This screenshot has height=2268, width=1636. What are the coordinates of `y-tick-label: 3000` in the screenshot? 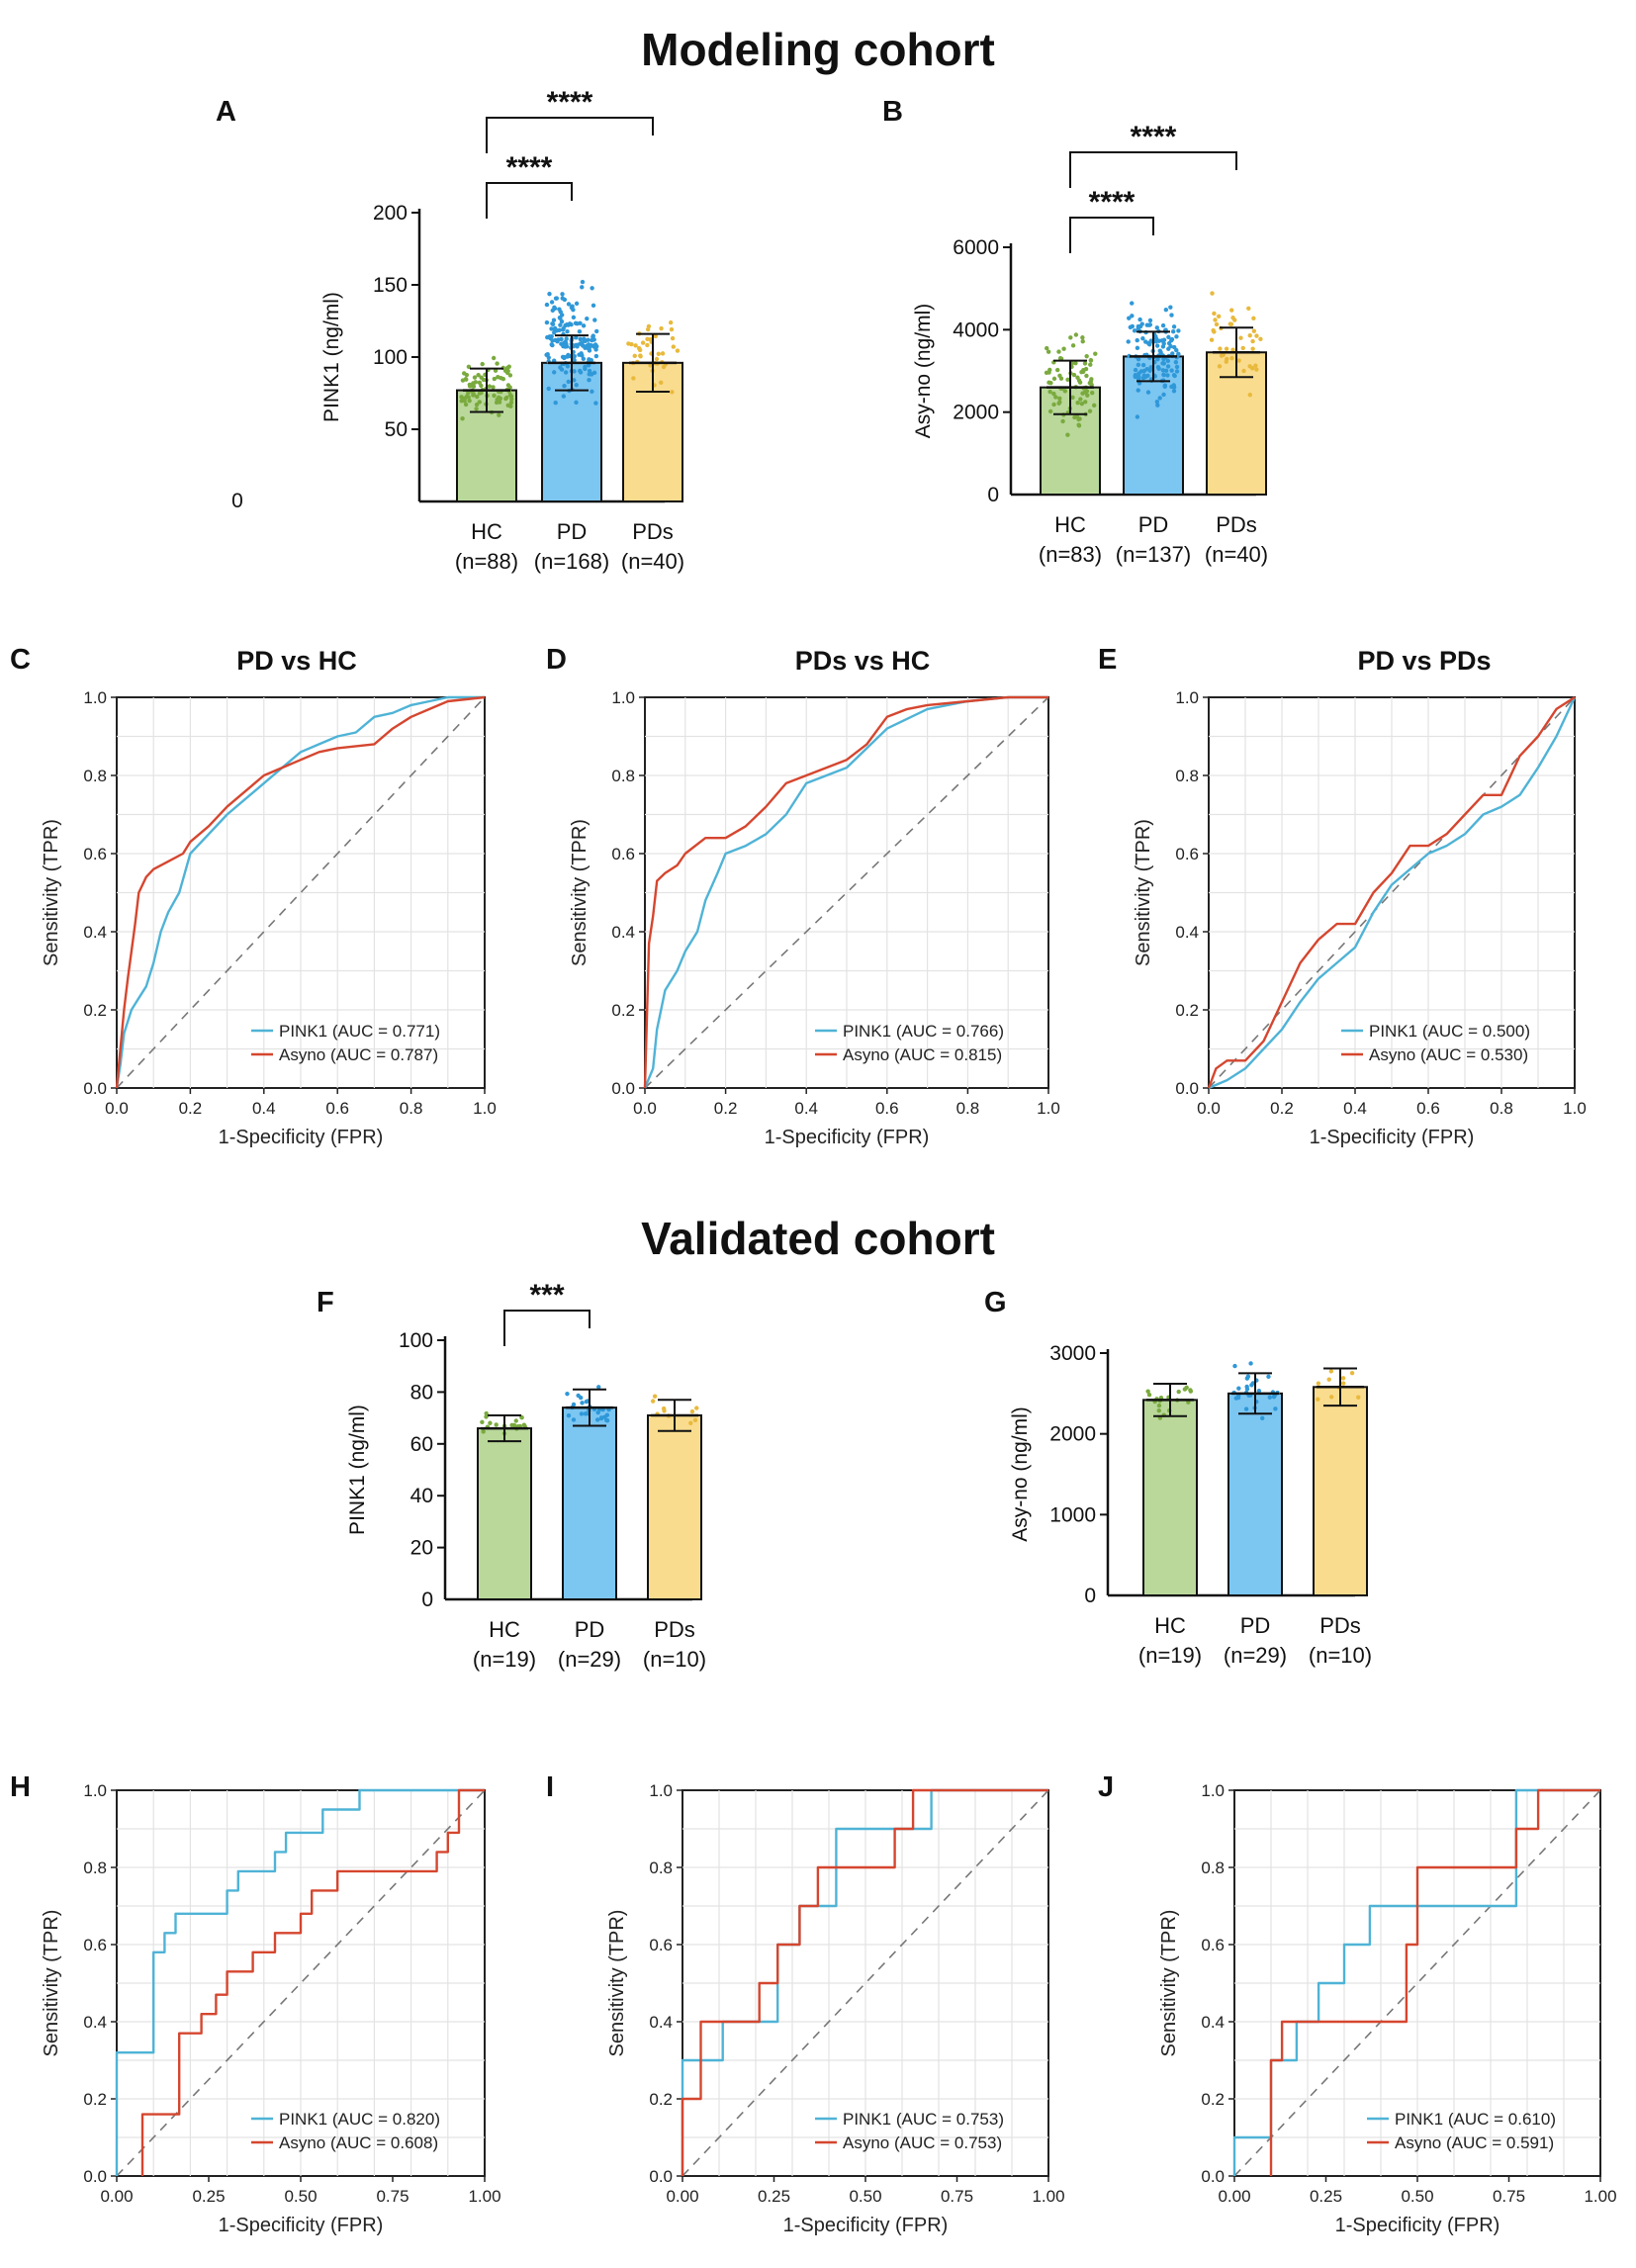 It's located at (1072, 1353).